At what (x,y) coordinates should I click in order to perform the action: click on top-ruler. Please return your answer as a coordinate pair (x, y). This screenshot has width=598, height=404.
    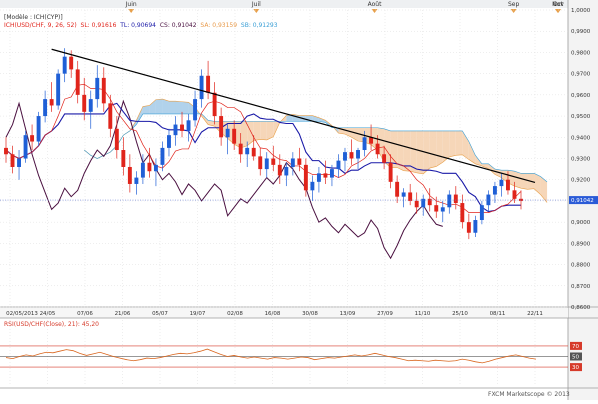
    Looking at the image, I should click on (299, 4).